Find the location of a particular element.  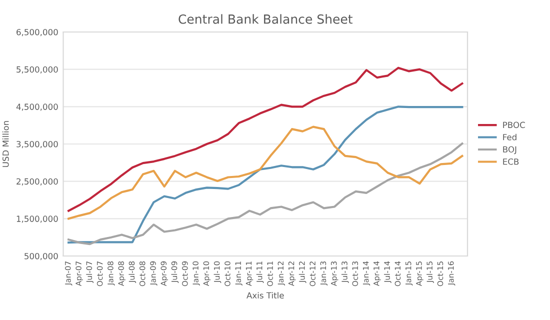

legend-label: ECB is located at coordinates (511, 161).